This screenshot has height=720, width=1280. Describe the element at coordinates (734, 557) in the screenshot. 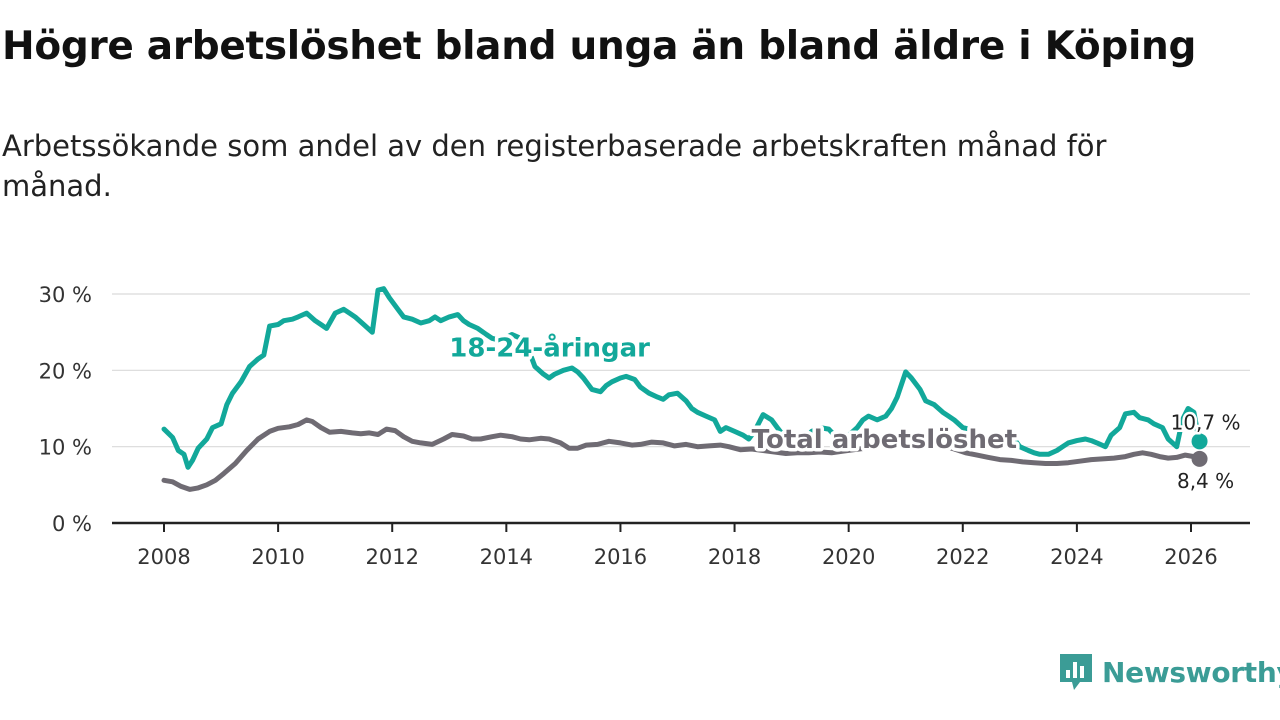

I see `x-tick-label: 2018` at that location.